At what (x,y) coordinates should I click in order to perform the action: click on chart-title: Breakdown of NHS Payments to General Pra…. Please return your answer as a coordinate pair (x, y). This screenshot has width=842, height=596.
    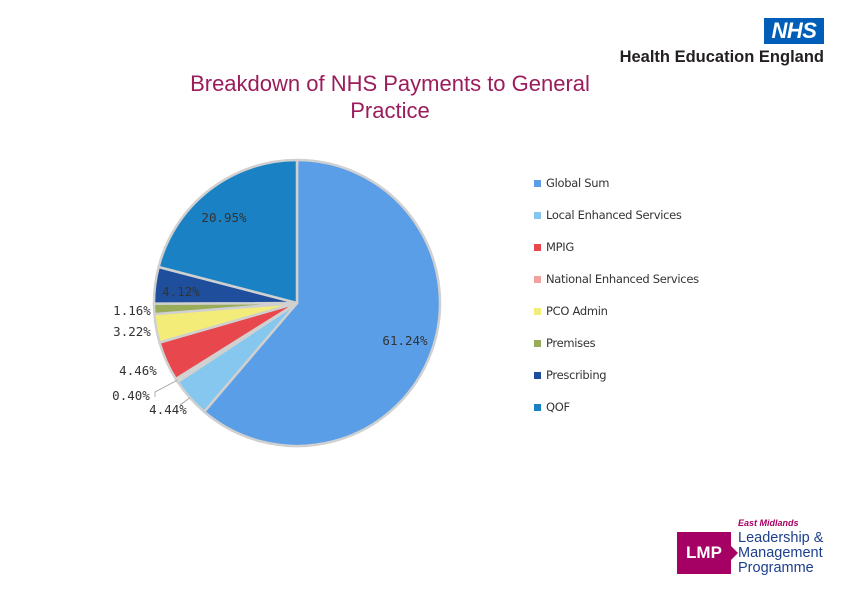
    Looking at the image, I should click on (390, 97).